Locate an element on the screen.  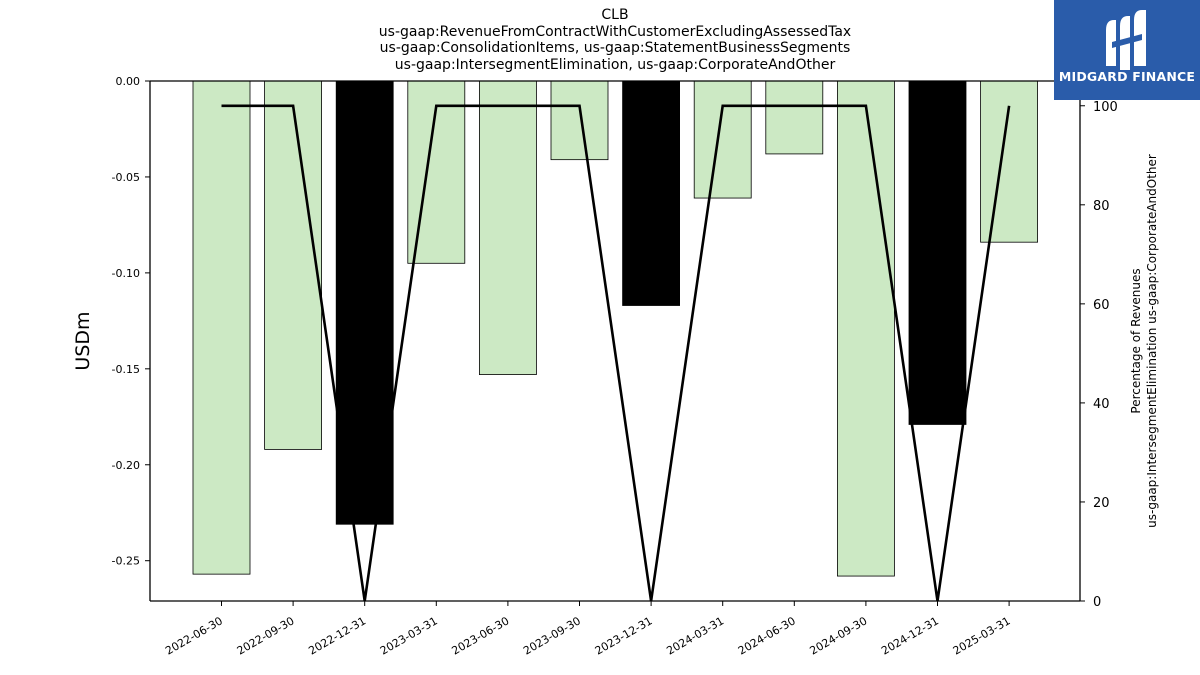
x-tick-label: 2025-03-31 is located at coordinates (982, 635).